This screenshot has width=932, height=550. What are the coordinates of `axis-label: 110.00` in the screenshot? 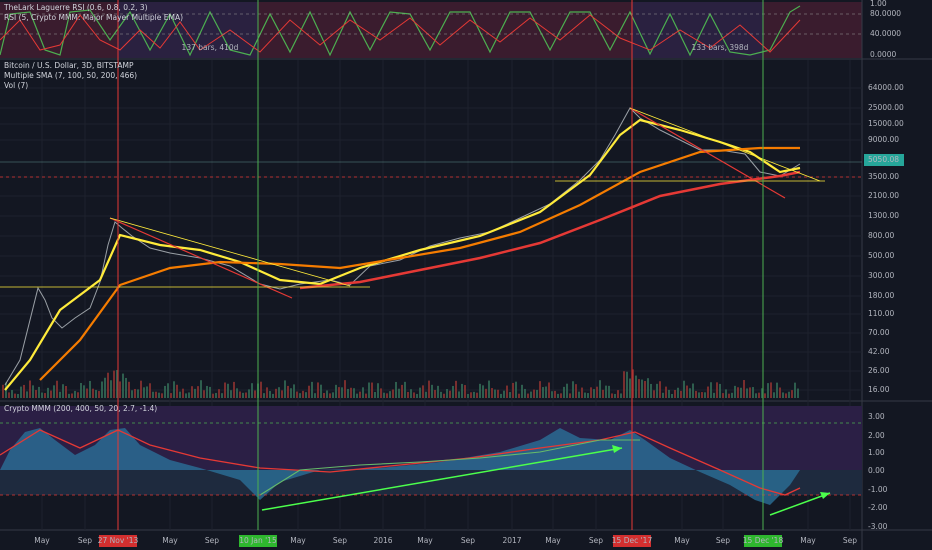 It's located at (881, 313).